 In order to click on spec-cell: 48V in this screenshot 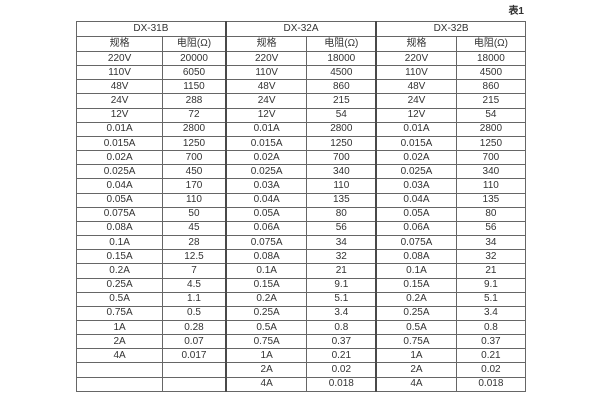, I will do `click(119, 87)`.